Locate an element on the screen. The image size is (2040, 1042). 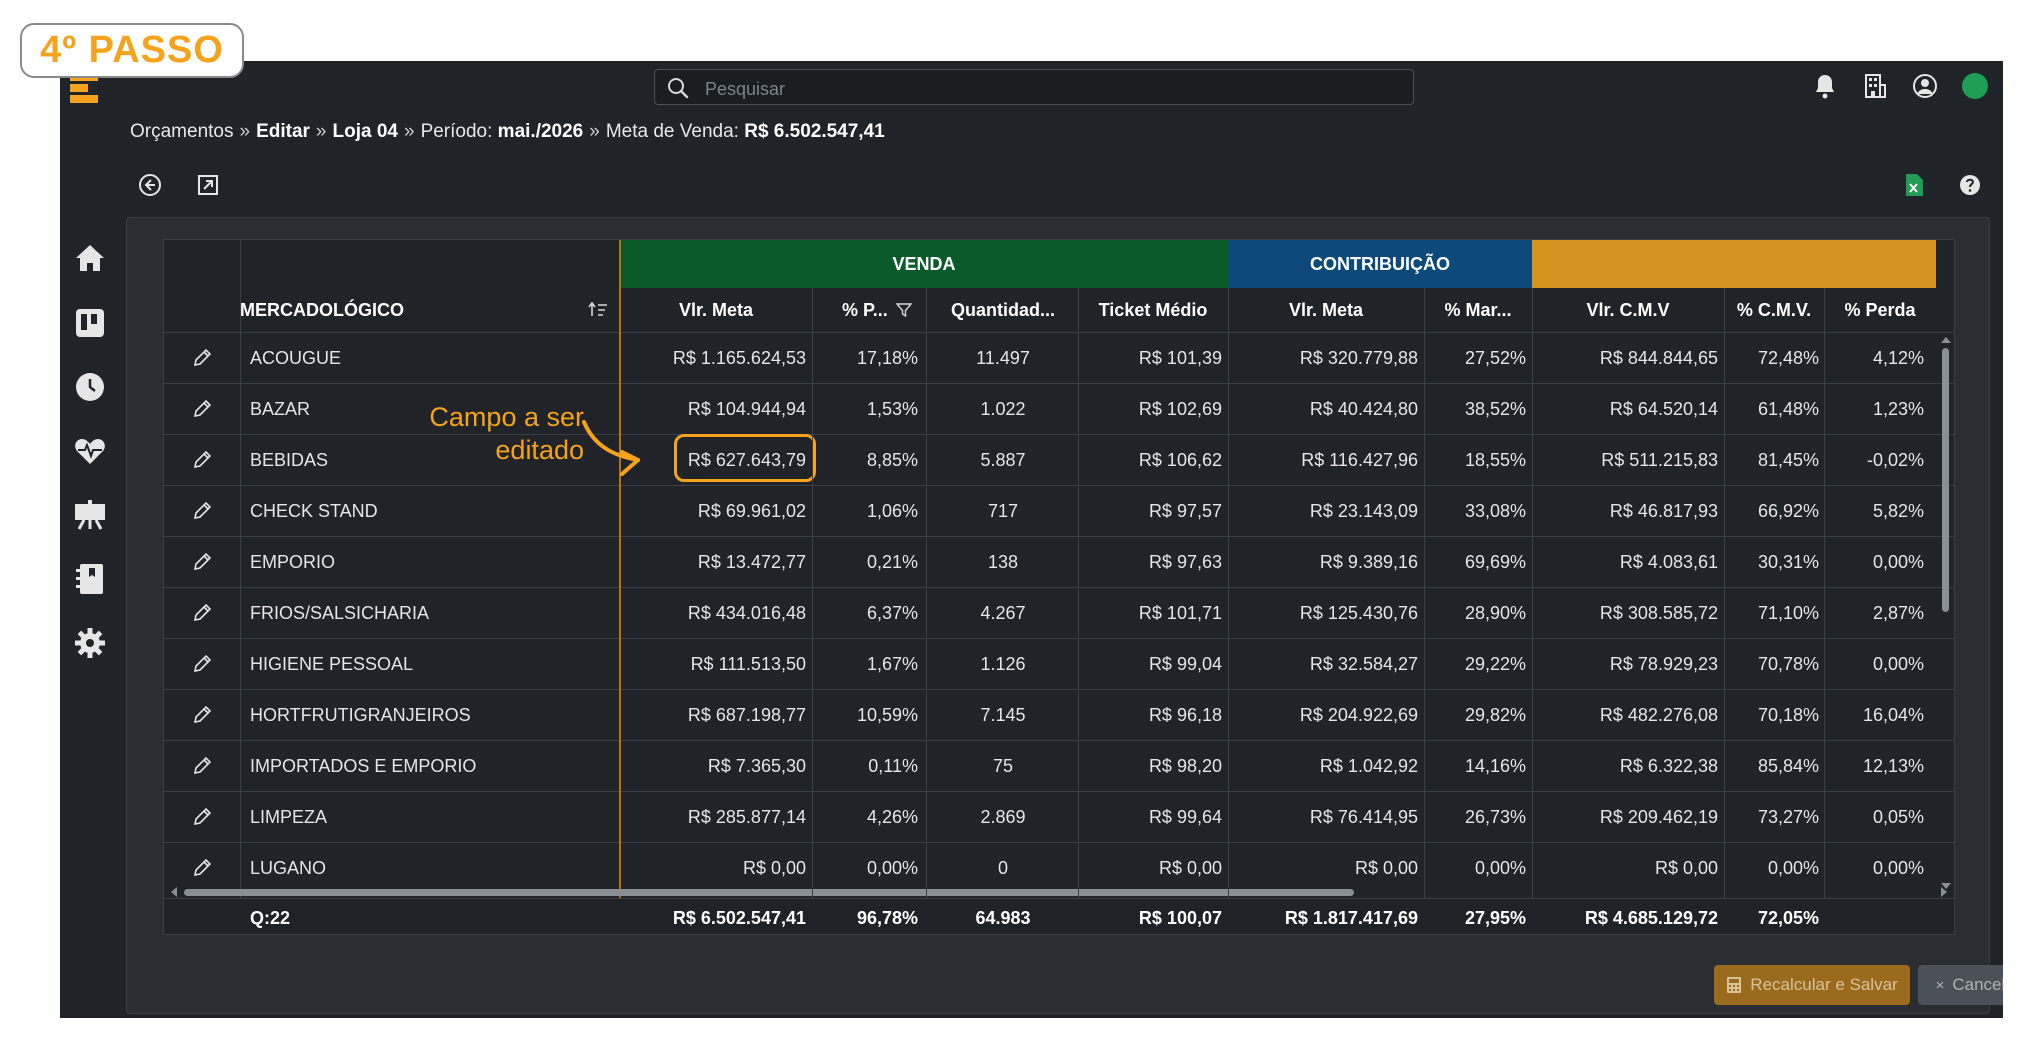
step-badge: 4º PASSO is located at coordinates (132, 50).